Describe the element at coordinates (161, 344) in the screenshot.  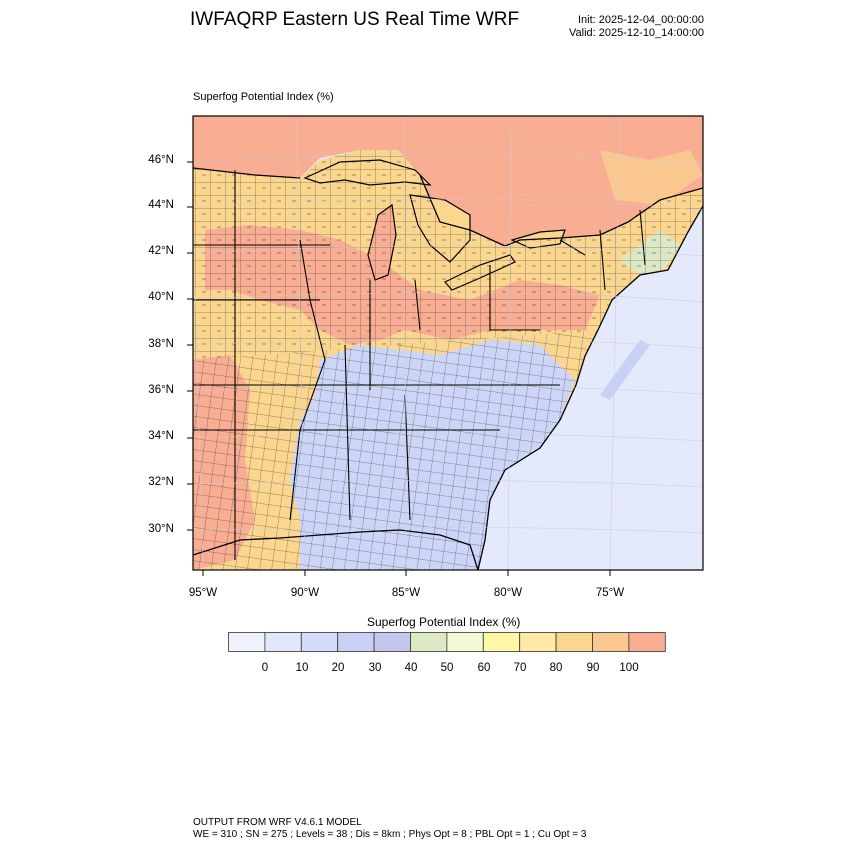
I see `lat-label-38: 38°N` at that location.